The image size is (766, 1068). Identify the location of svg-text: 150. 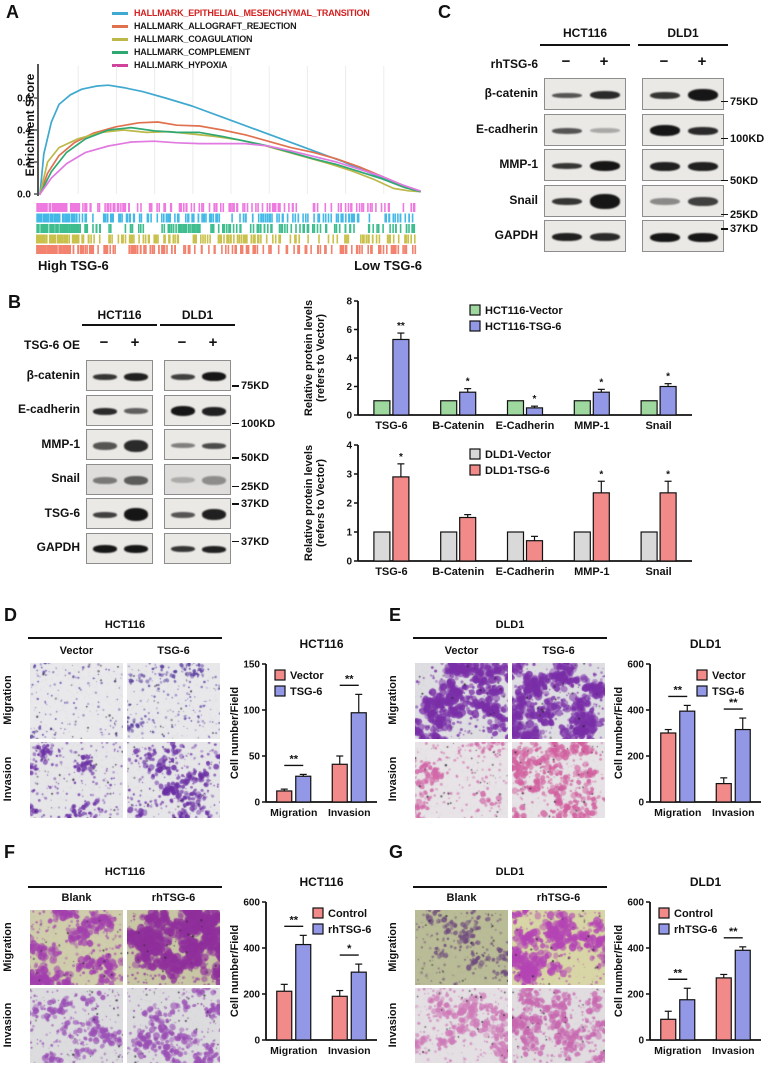
(251, 665).